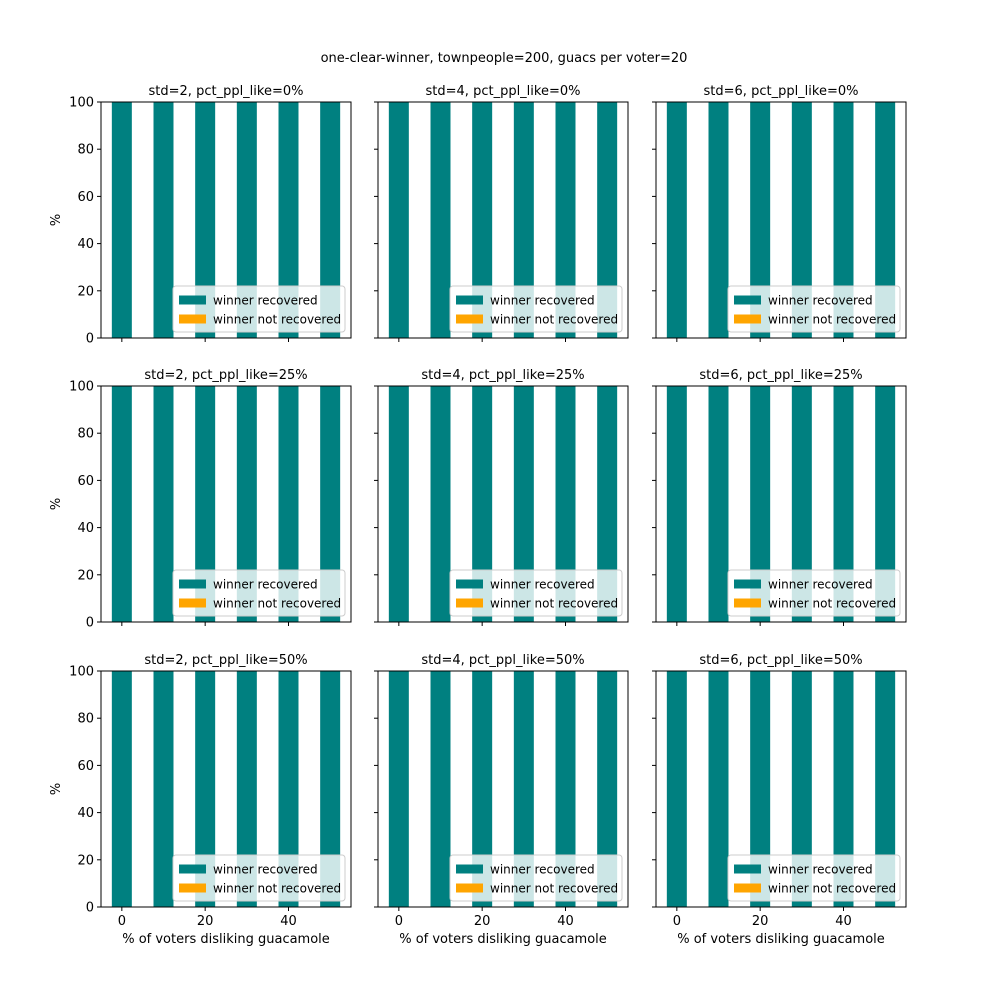  I want to click on subplot-title: std=6, pct_ppl_like=0%, so click(781, 91).